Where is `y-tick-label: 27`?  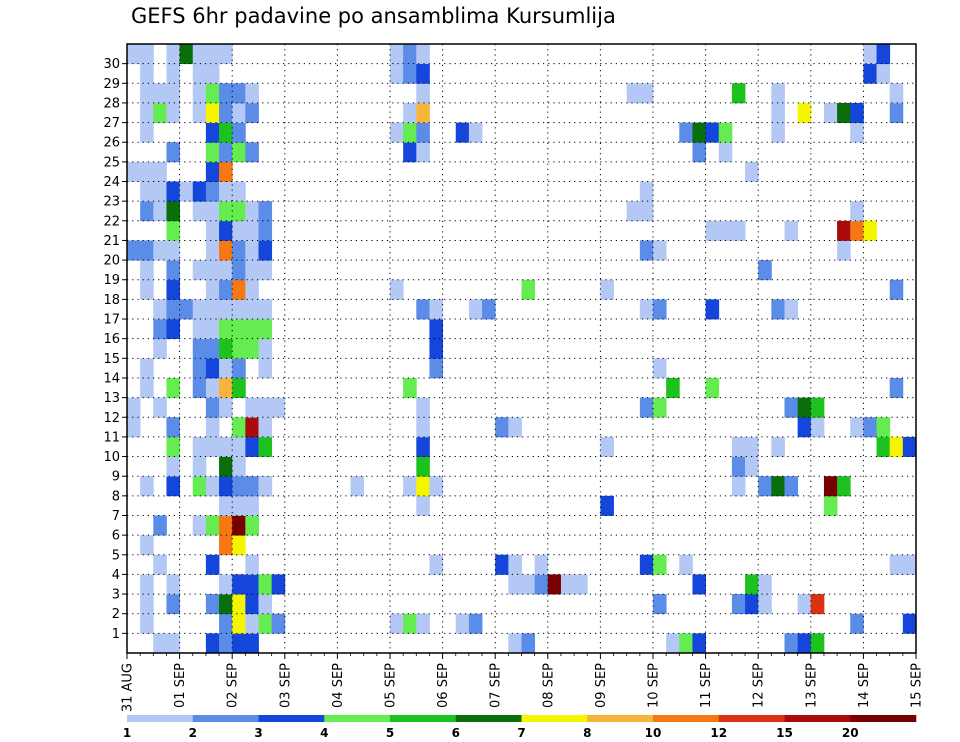 y-tick-label: 27 is located at coordinates (111, 123).